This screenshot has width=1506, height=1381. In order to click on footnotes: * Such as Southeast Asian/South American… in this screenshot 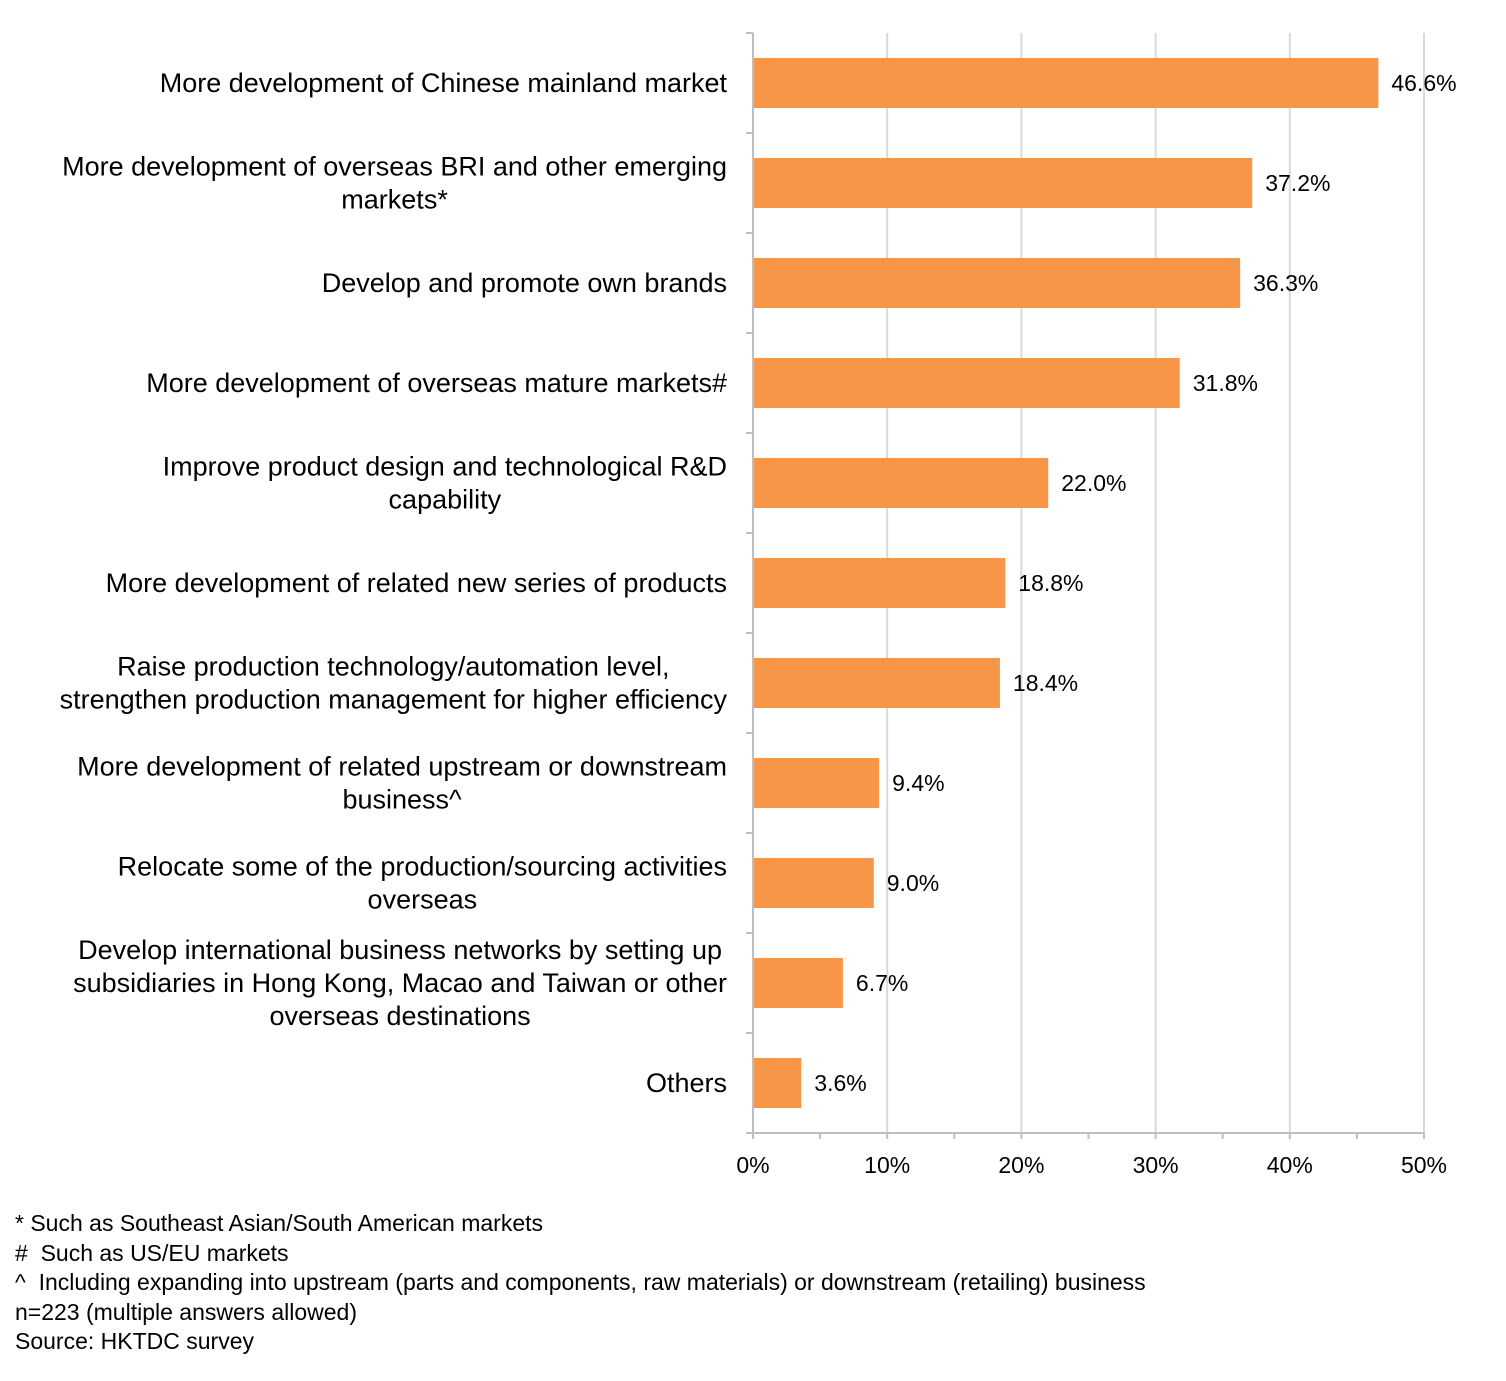, I will do `click(580, 1283)`.